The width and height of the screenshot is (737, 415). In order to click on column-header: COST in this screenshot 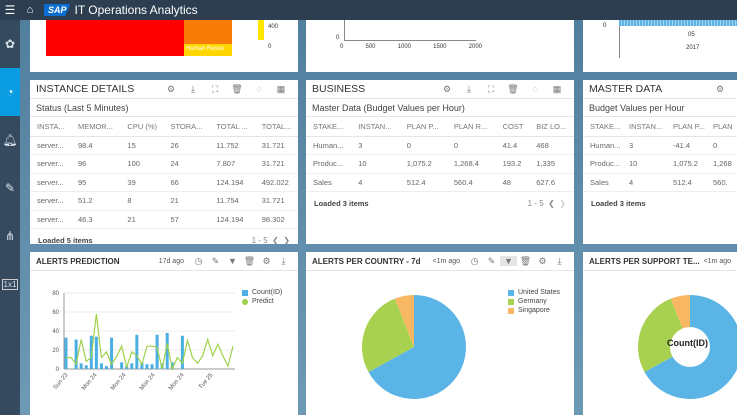, I will do `click(512, 127)`.